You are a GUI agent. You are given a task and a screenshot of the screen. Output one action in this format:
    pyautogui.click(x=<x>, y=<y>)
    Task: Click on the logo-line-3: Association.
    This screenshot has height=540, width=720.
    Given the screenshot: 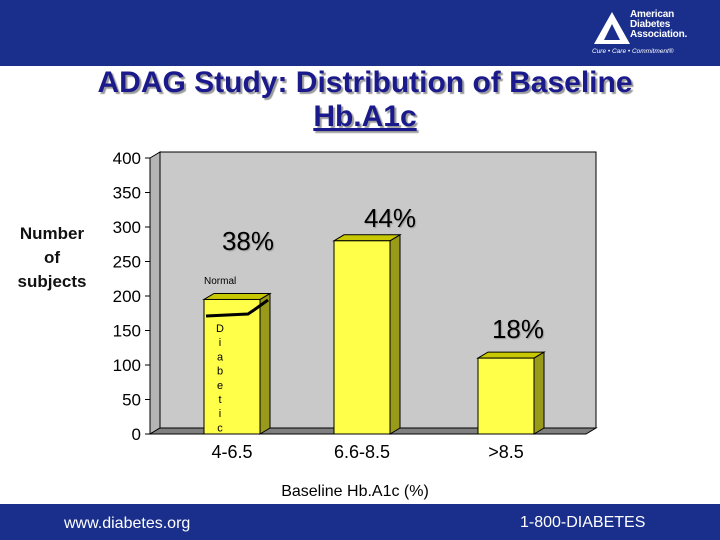 What is the action you would take?
    pyautogui.click(x=659, y=34)
    